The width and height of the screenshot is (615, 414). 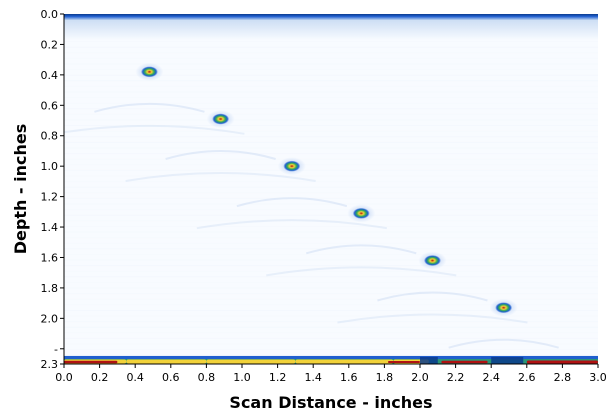 What do you see at coordinates (20, 189) in the screenshot?
I see `y-axis-title: Depth - inches` at bounding box center [20, 189].